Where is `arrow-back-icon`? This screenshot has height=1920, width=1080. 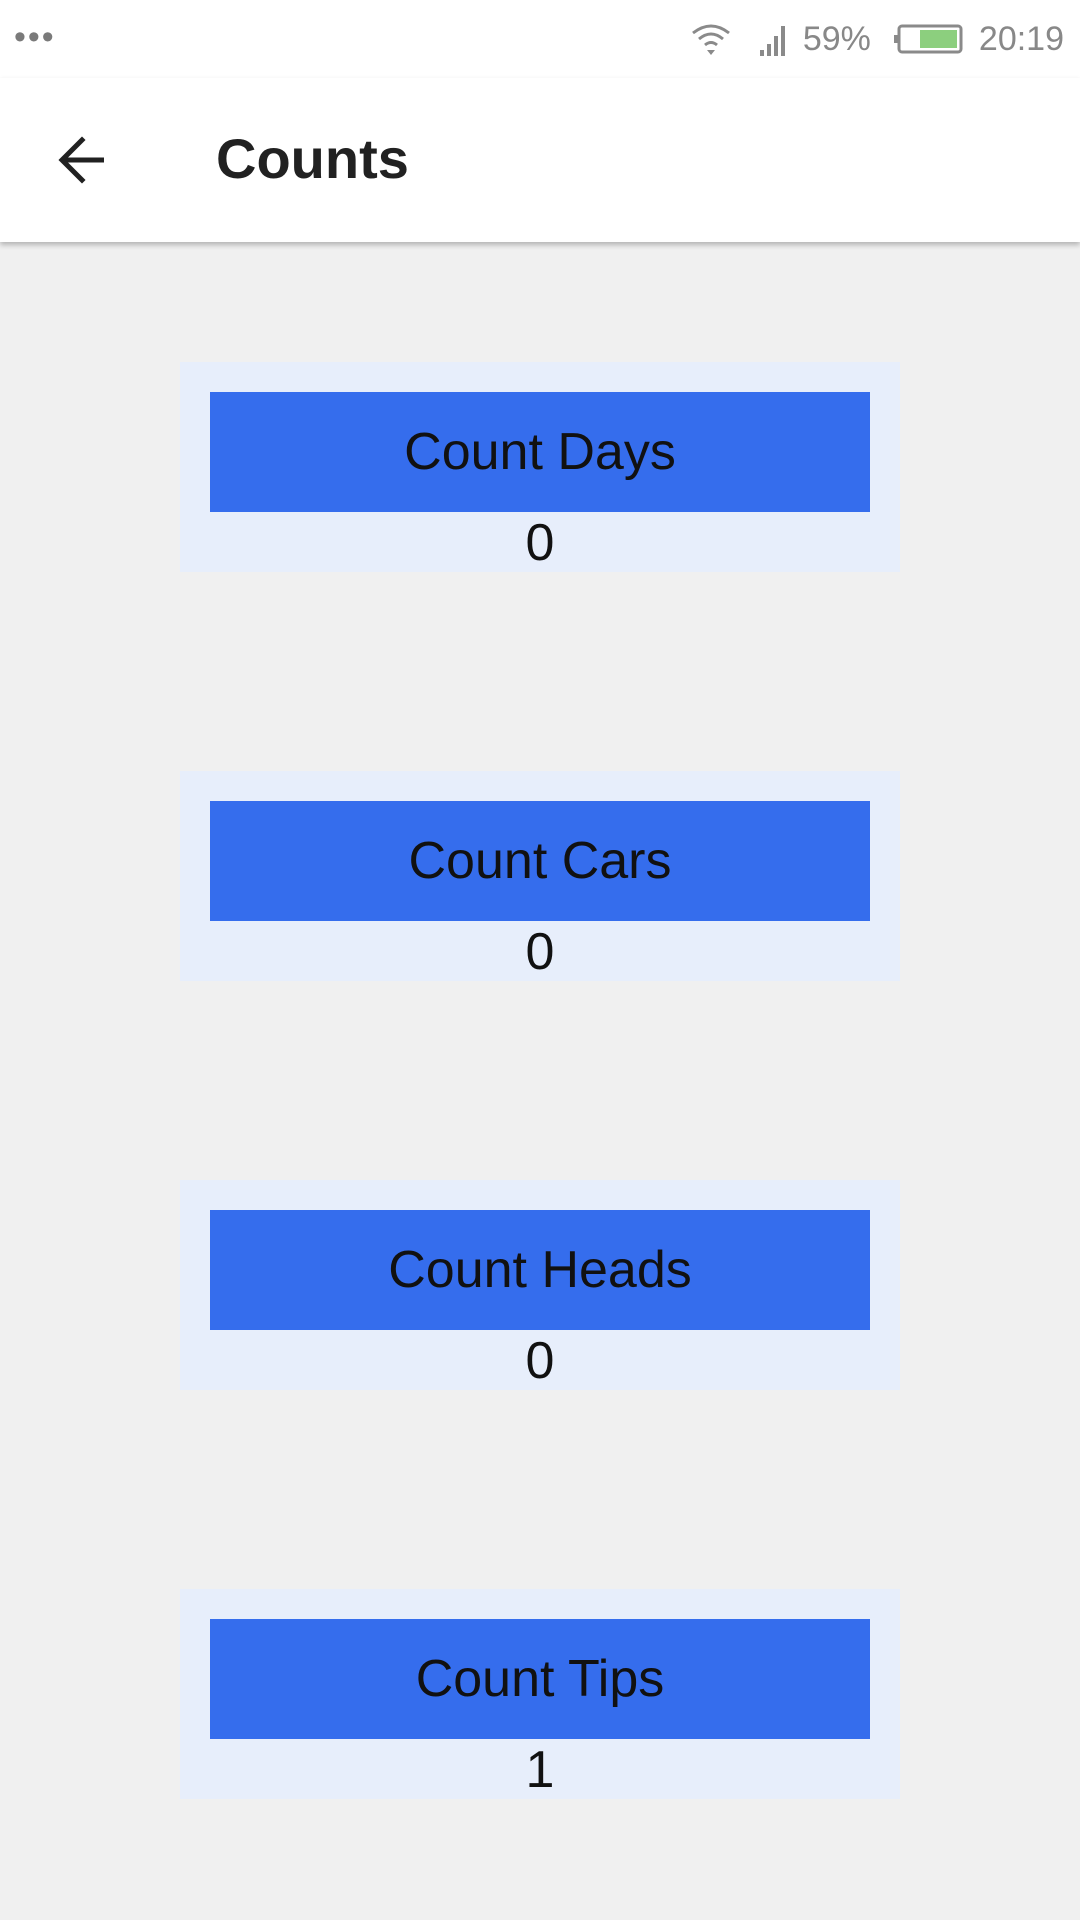
arrow-back-icon is located at coordinates (81, 160).